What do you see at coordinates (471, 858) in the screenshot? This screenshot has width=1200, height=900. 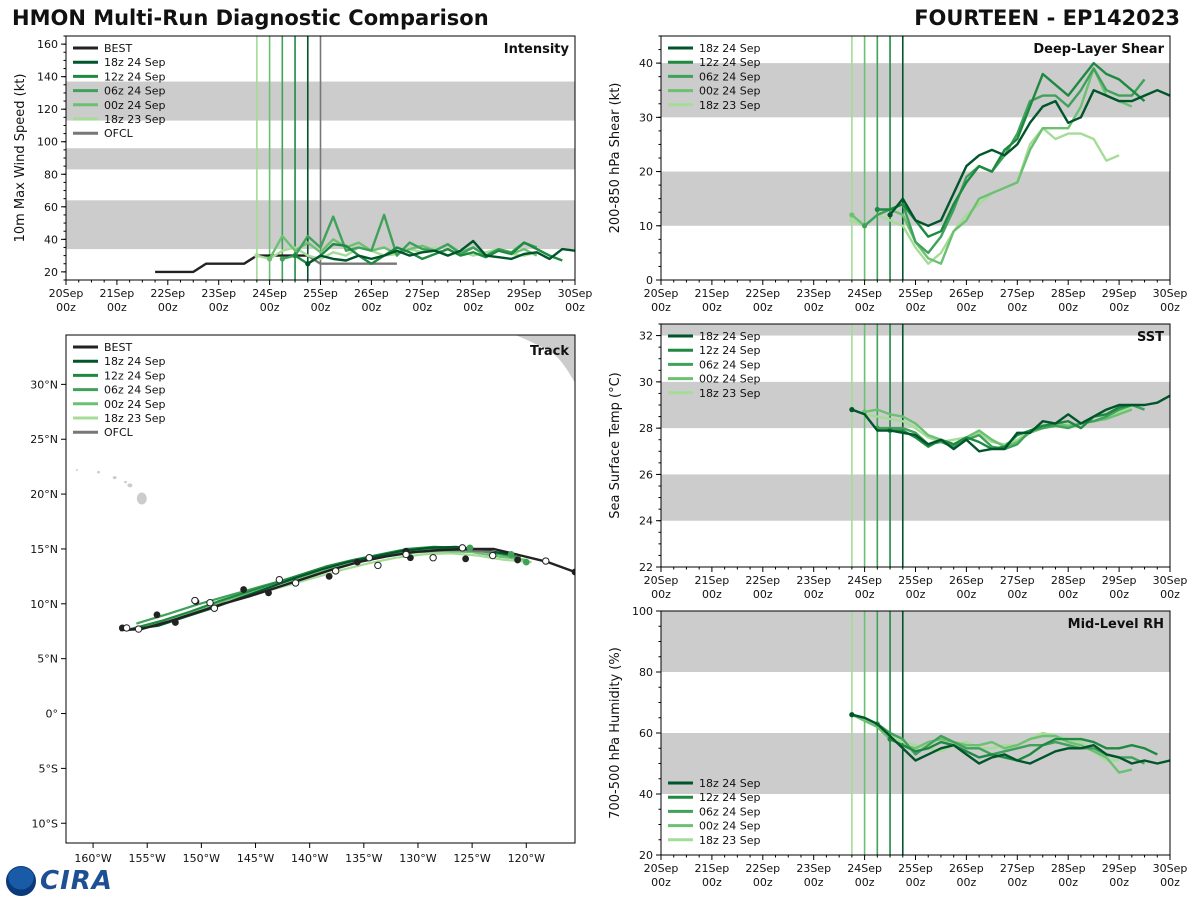 I see `x-tick-label: 125°W` at bounding box center [471, 858].